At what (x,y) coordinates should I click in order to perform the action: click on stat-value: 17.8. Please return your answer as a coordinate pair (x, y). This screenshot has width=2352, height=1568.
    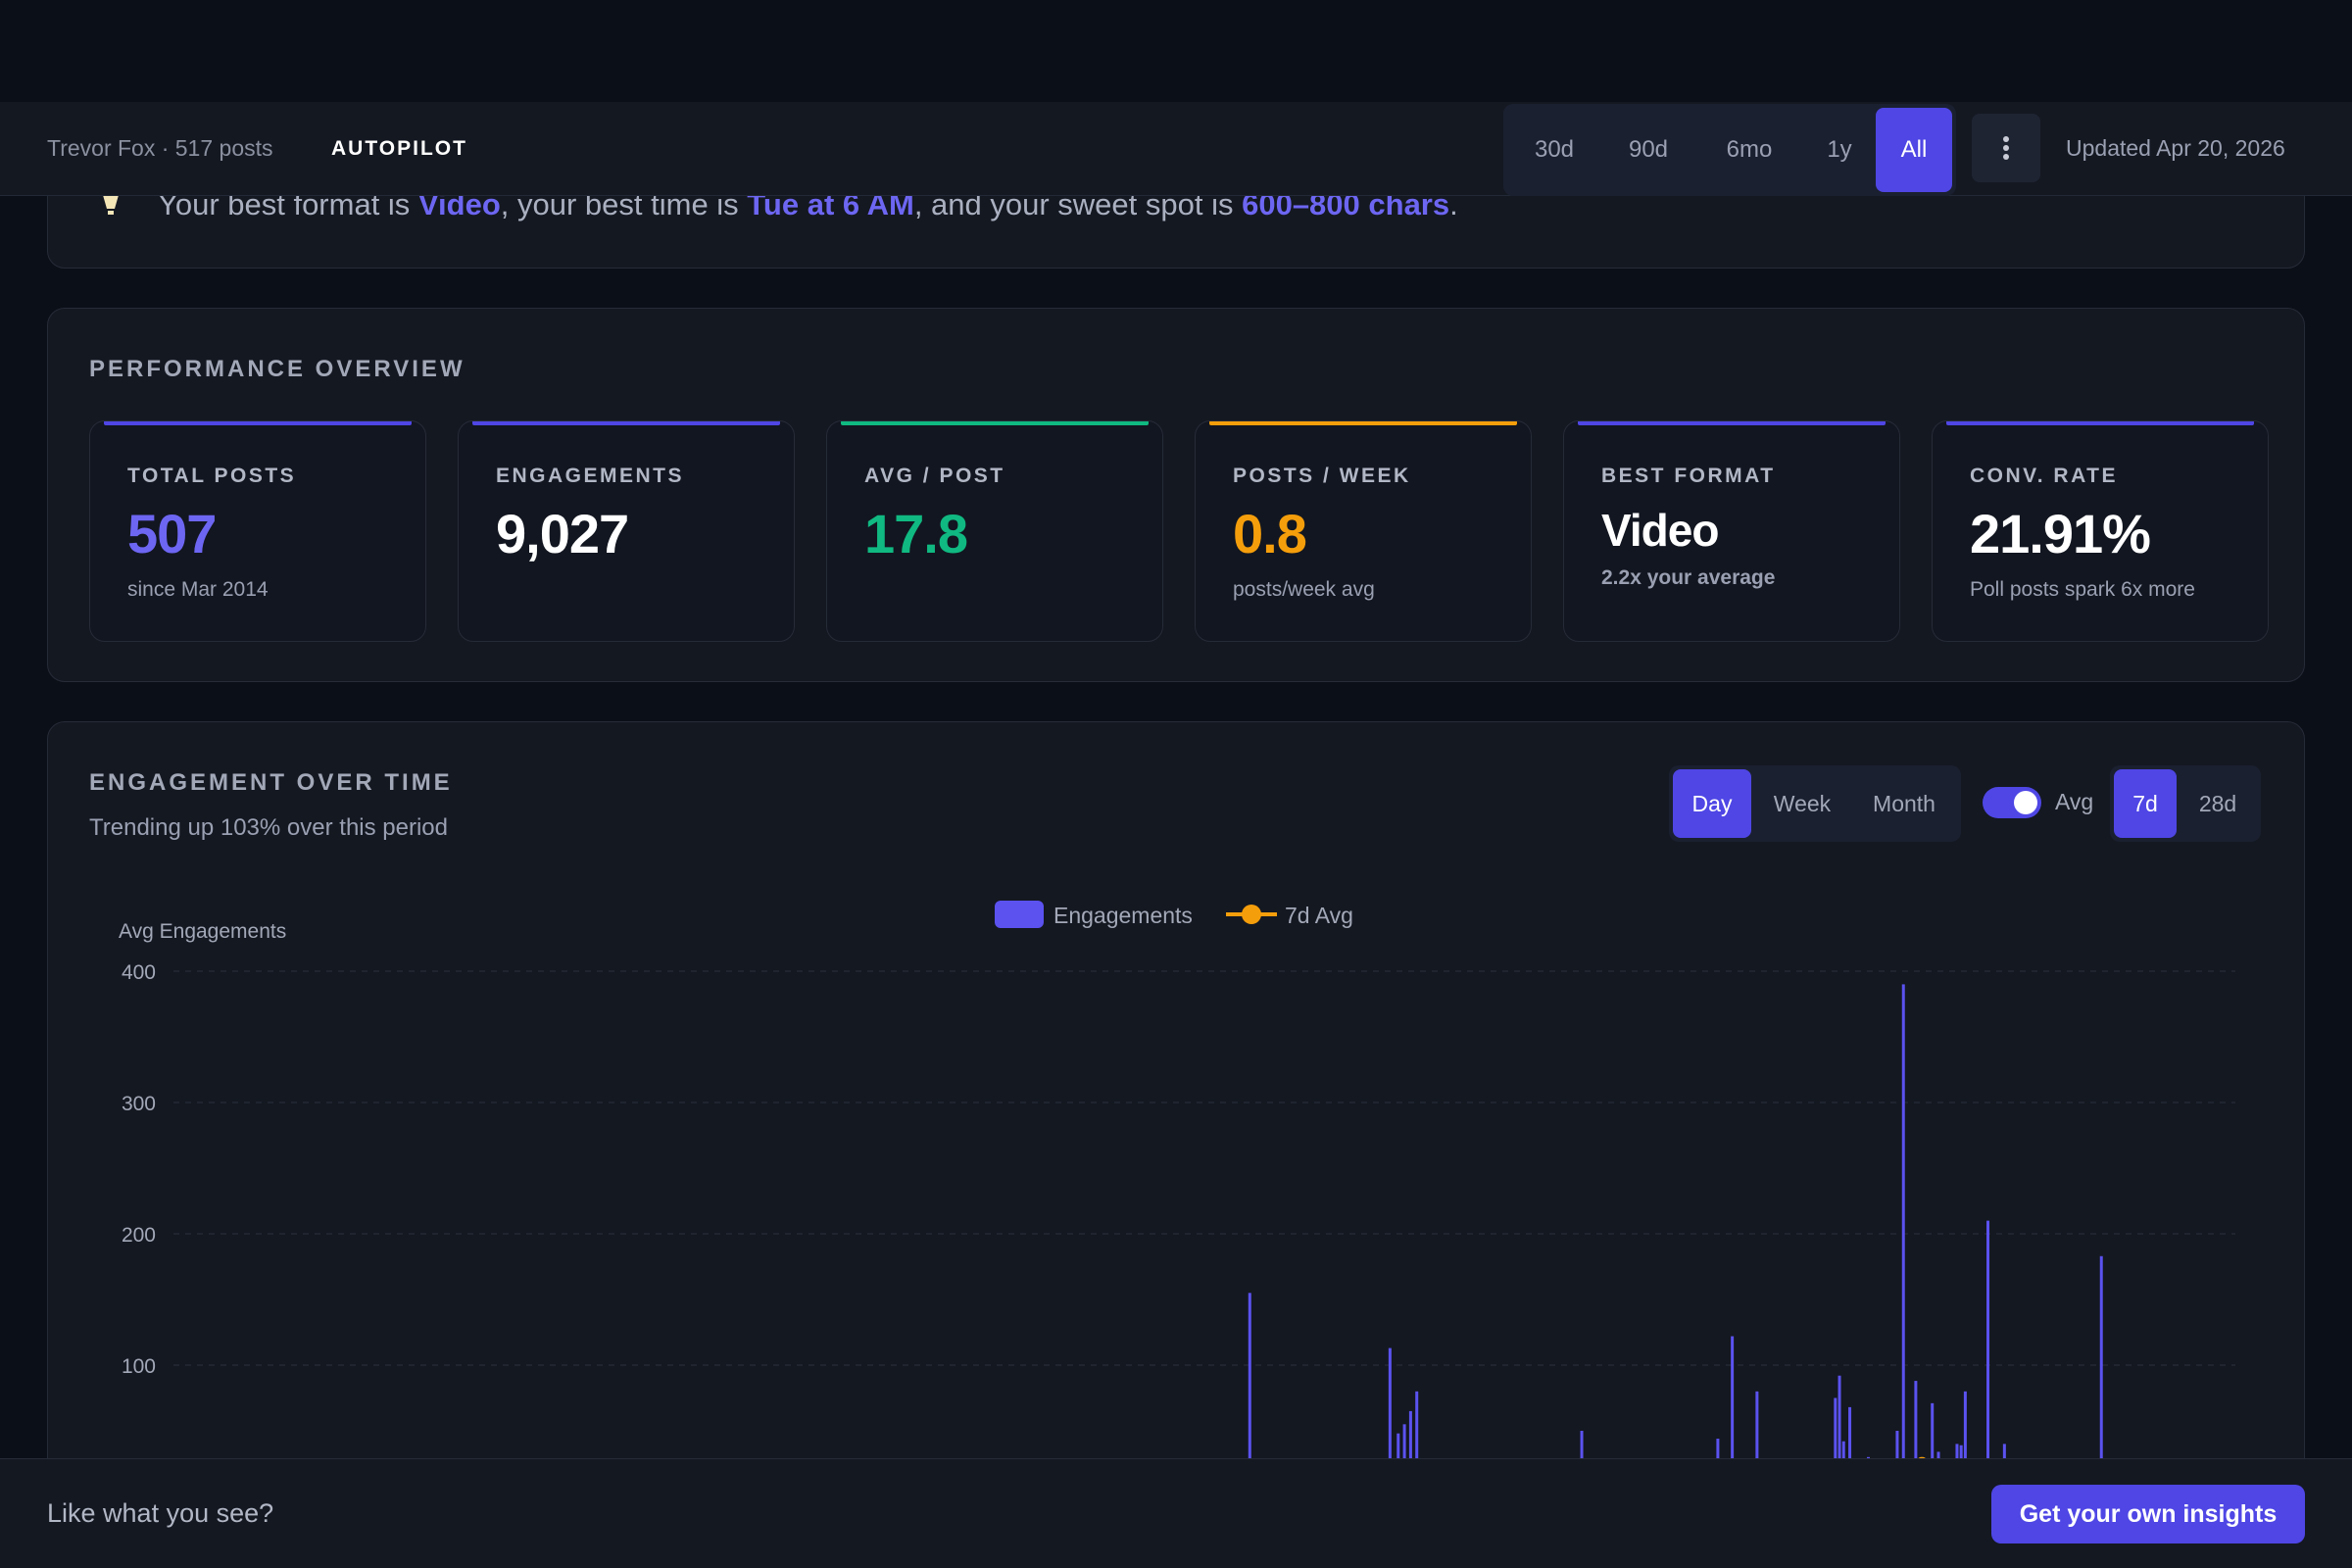
    Looking at the image, I should click on (916, 533).